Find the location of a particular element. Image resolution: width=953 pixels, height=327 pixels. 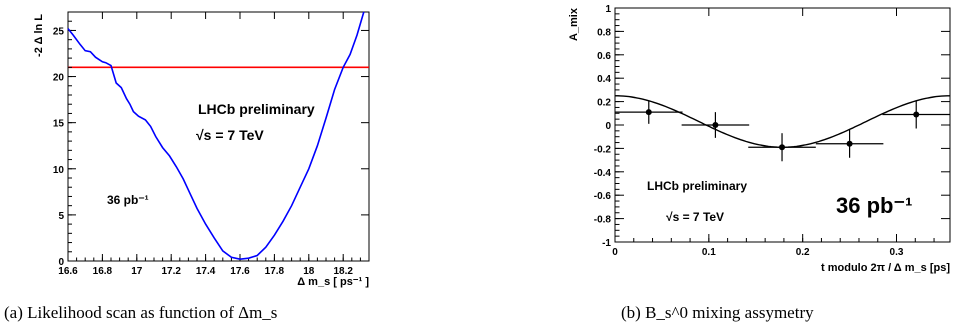

x-tick-label-a: 17.4 is located at coordinates (206, 271).